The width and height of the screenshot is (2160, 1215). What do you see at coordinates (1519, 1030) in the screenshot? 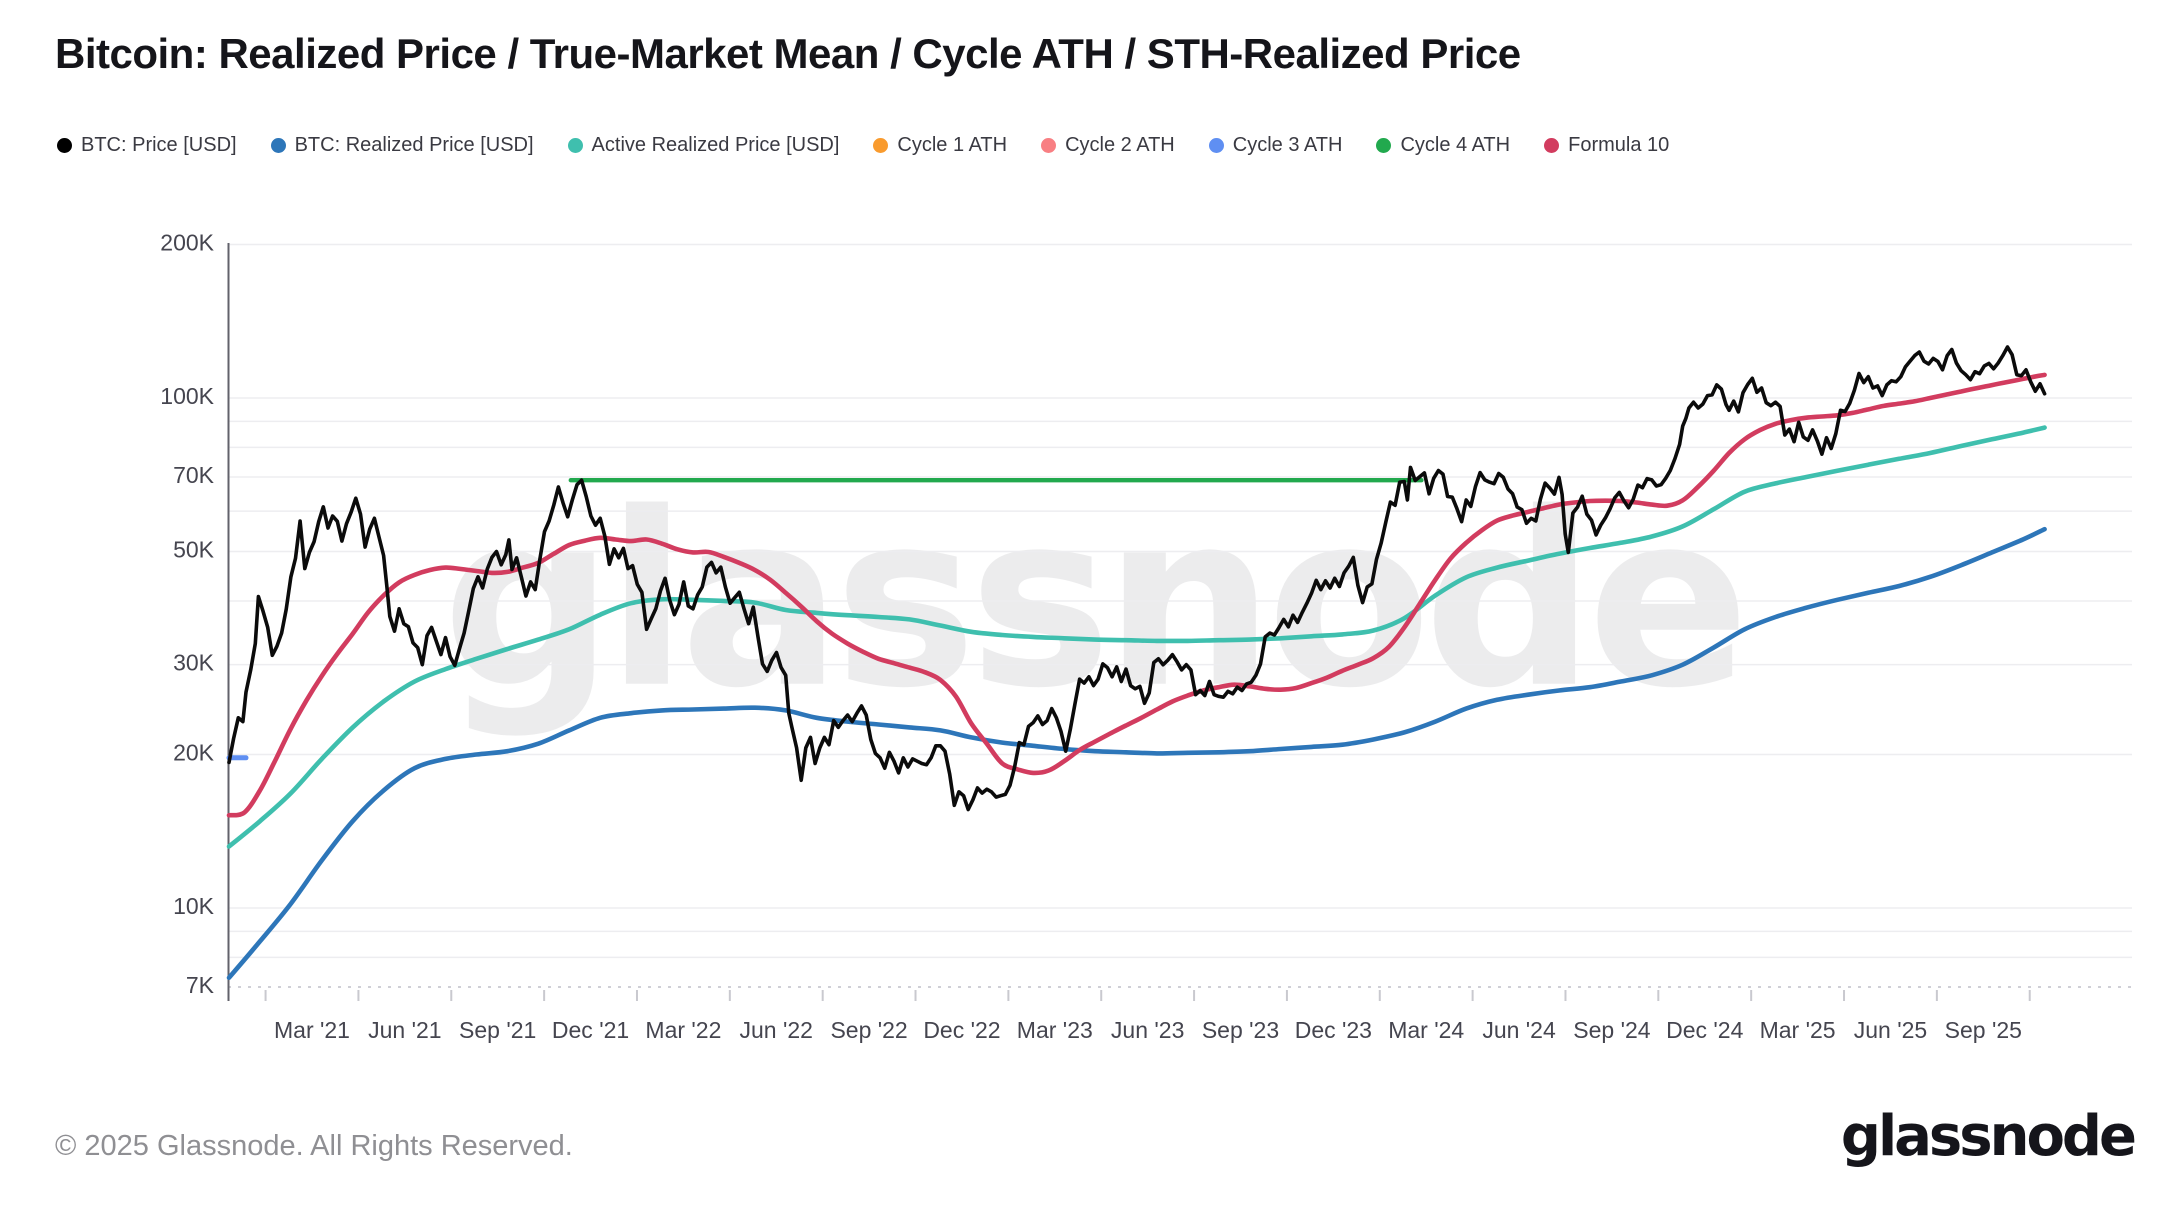
I see `x-axis-label-jun-24: Jun '24` at bounding box center [1519, 1030].